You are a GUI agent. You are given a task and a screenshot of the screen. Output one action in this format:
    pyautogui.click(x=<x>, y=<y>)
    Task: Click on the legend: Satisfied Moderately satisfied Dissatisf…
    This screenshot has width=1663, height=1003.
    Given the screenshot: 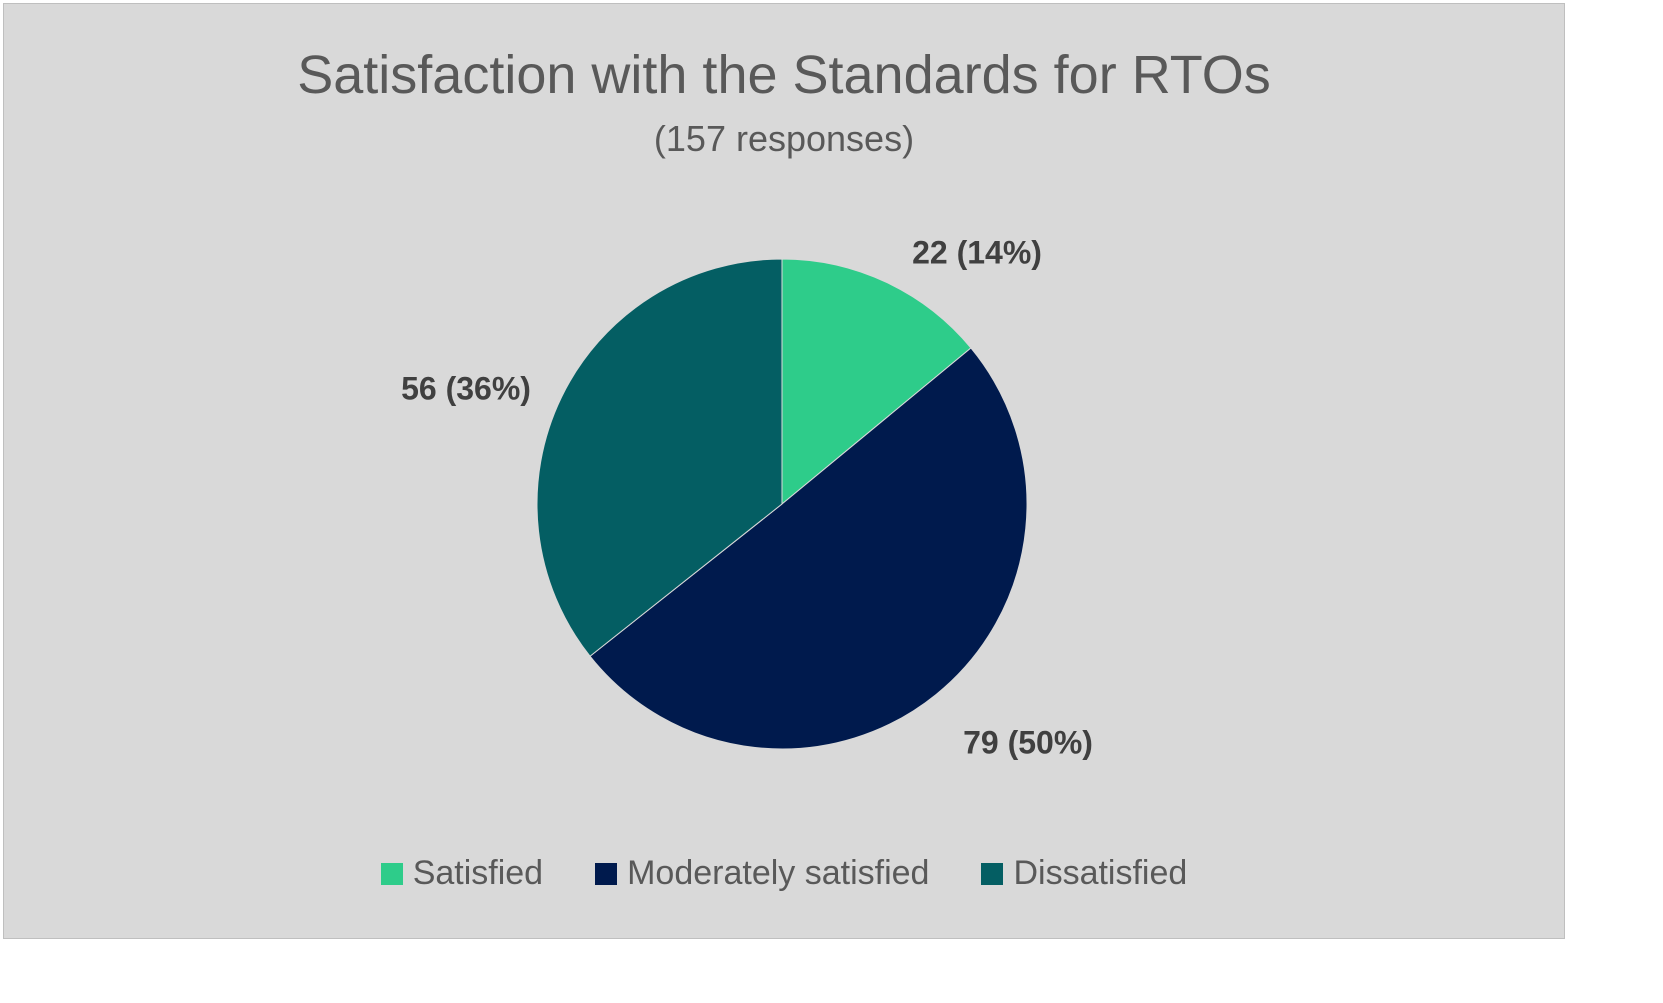 What is the action you would take?
    pyautogui.click(x=784, y=873)
    